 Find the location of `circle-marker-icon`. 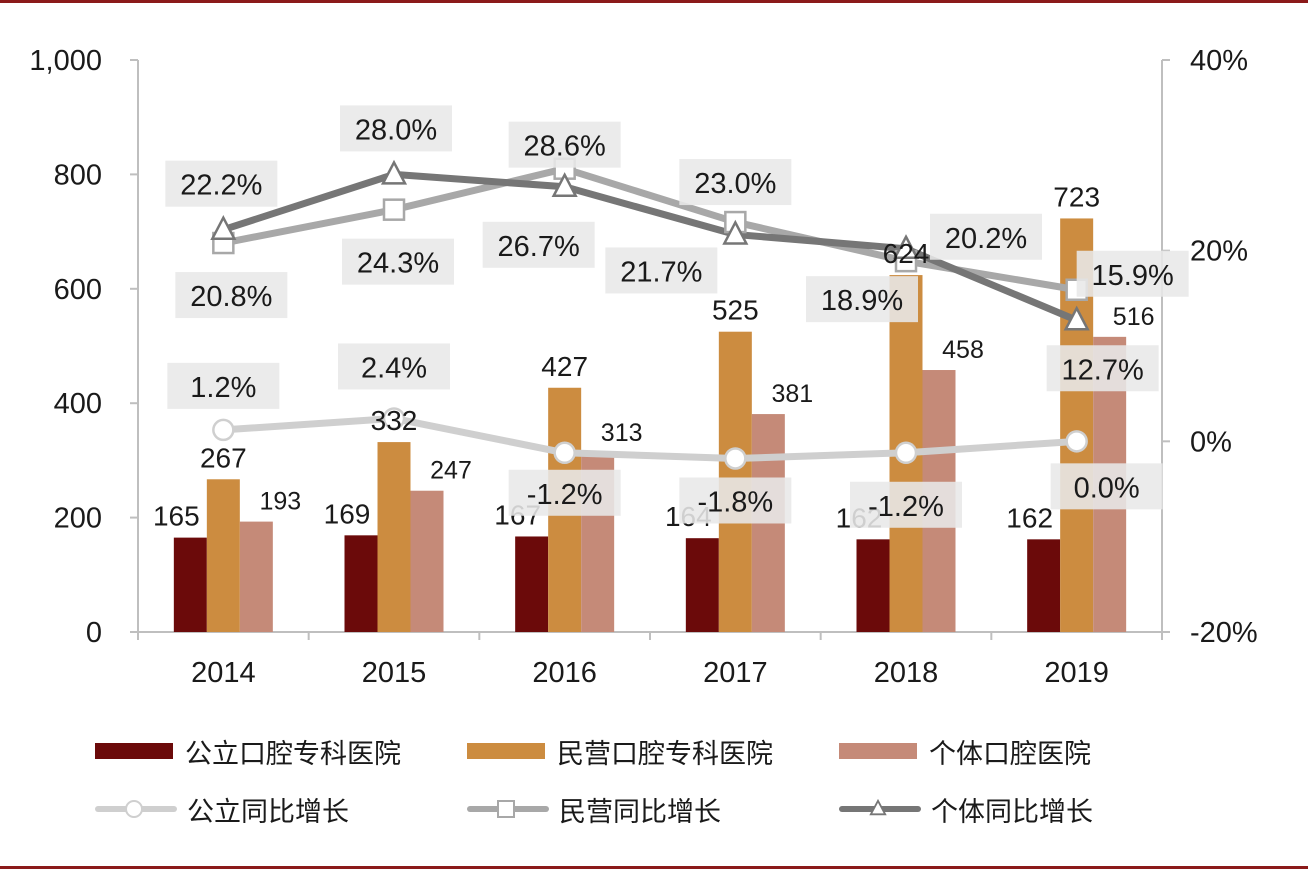

circle-marker-icon is located at coordinates (134, 809).